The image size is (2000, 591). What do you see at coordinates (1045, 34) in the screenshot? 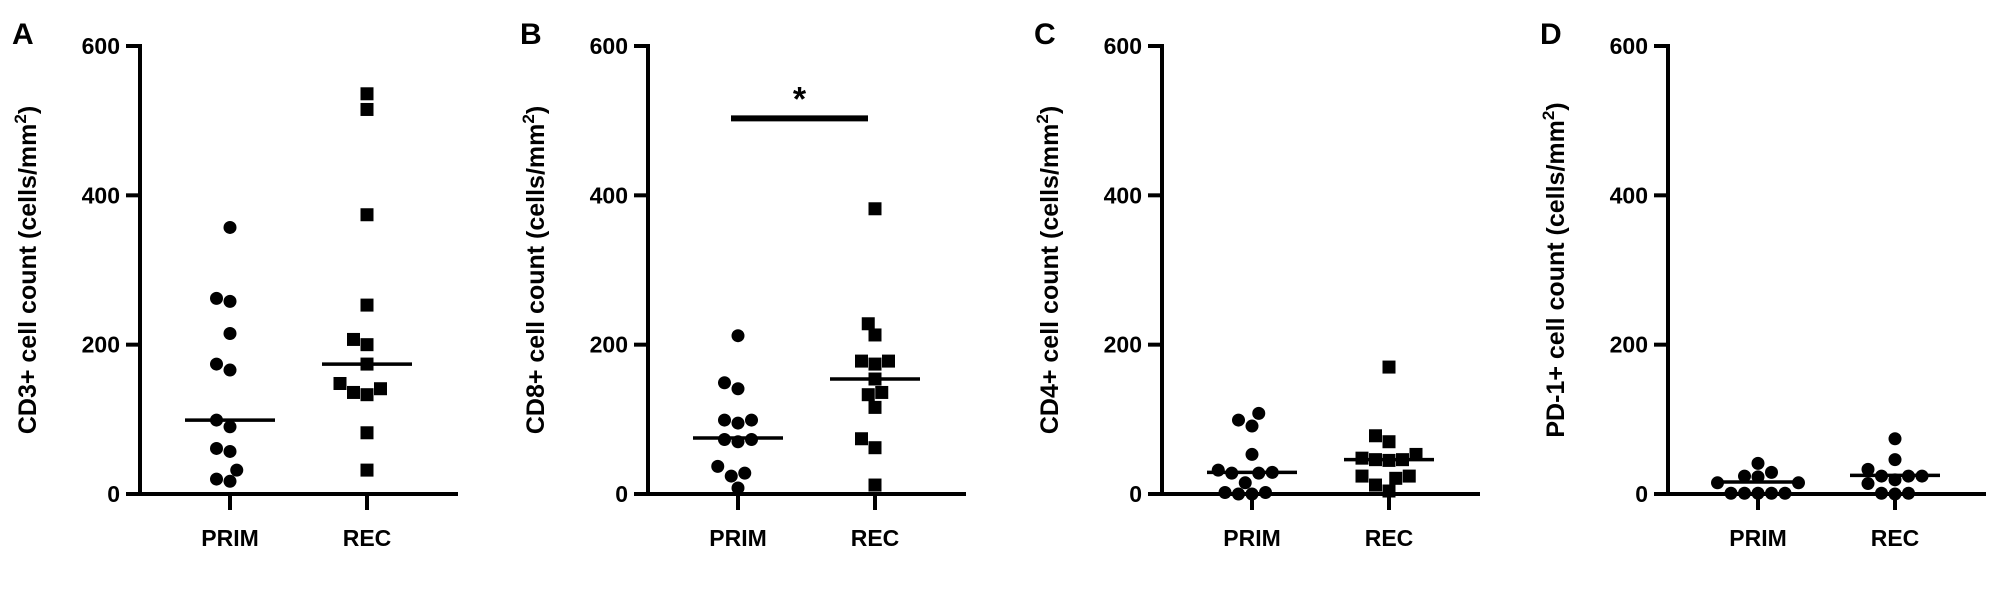
I see `panel-label: C` at bounding box center [1045, 34].